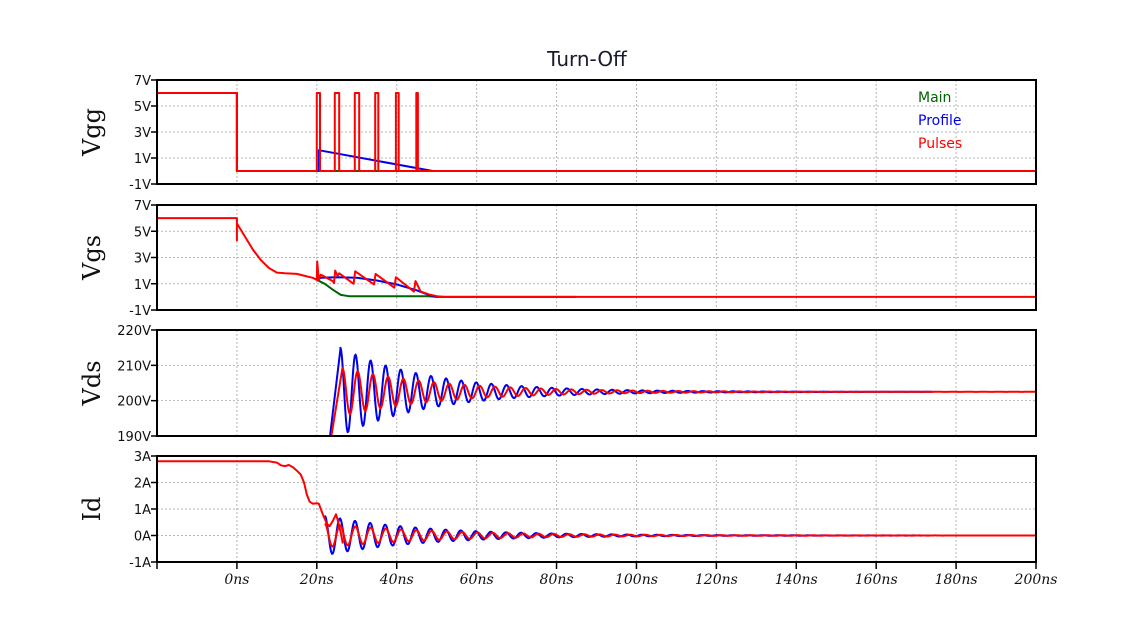  I want to click on x-tick-label: 20ns, so click(316, 580).